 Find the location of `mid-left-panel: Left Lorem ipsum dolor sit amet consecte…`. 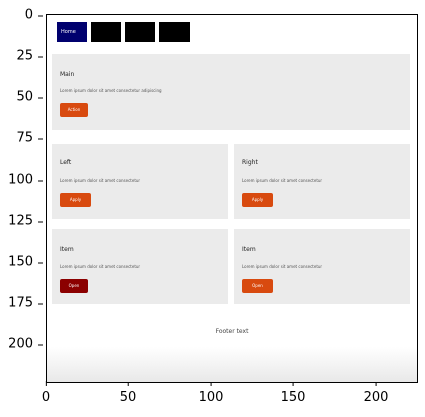

mid-left-panel: Left Lorem ipsum dolor sit amet consecte… is located at coordinates (140, 181).